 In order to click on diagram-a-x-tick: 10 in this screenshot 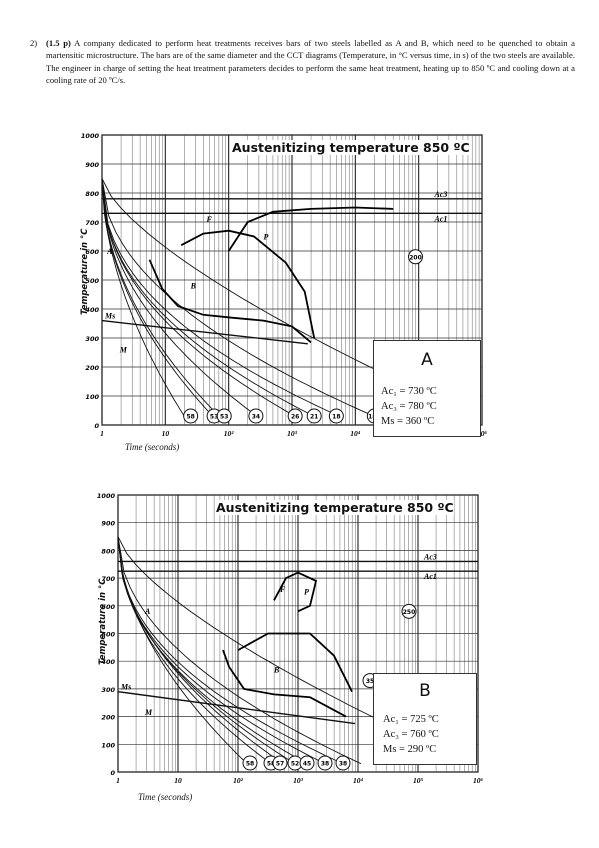, I will do `click(166, 433)`.